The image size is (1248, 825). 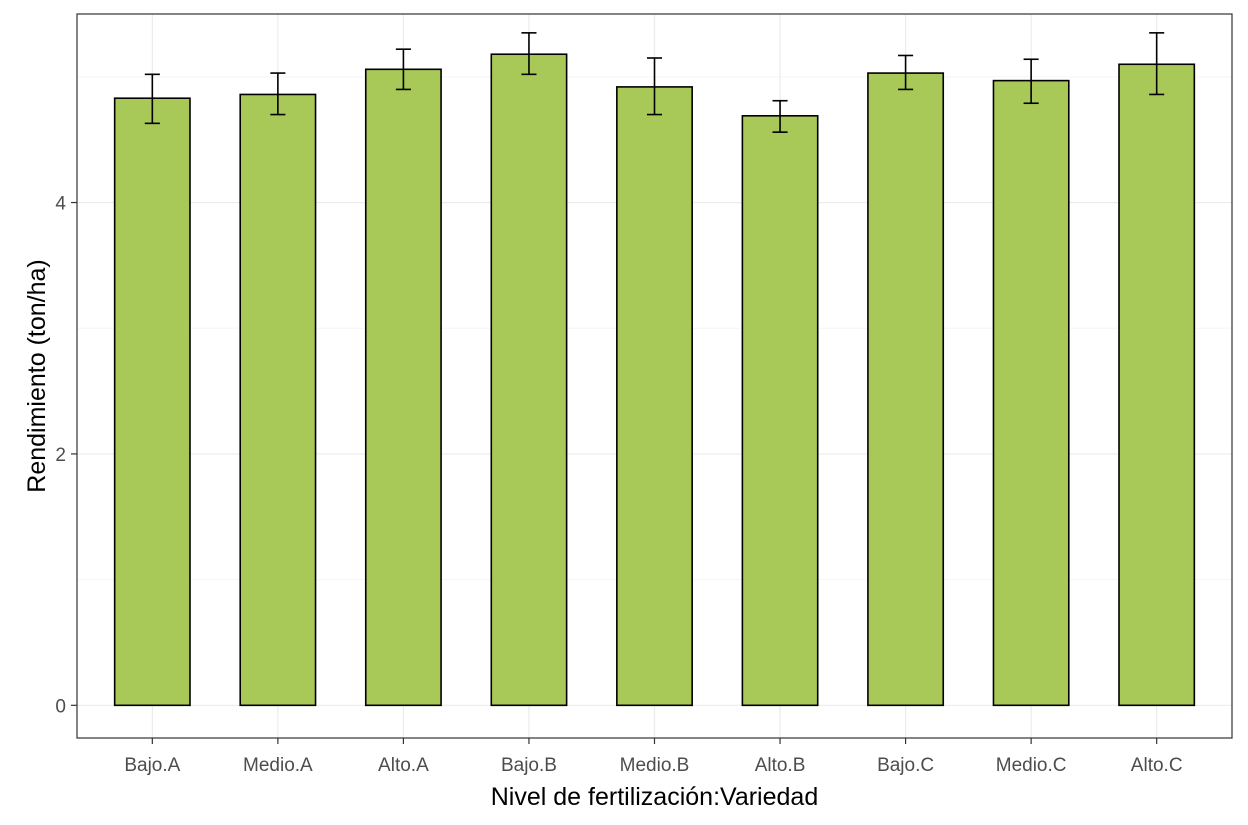 What do you see at coordinates (60, 204) in the screenshot?
I see `y-tick-label: 4` at bounding box center [60, 204].